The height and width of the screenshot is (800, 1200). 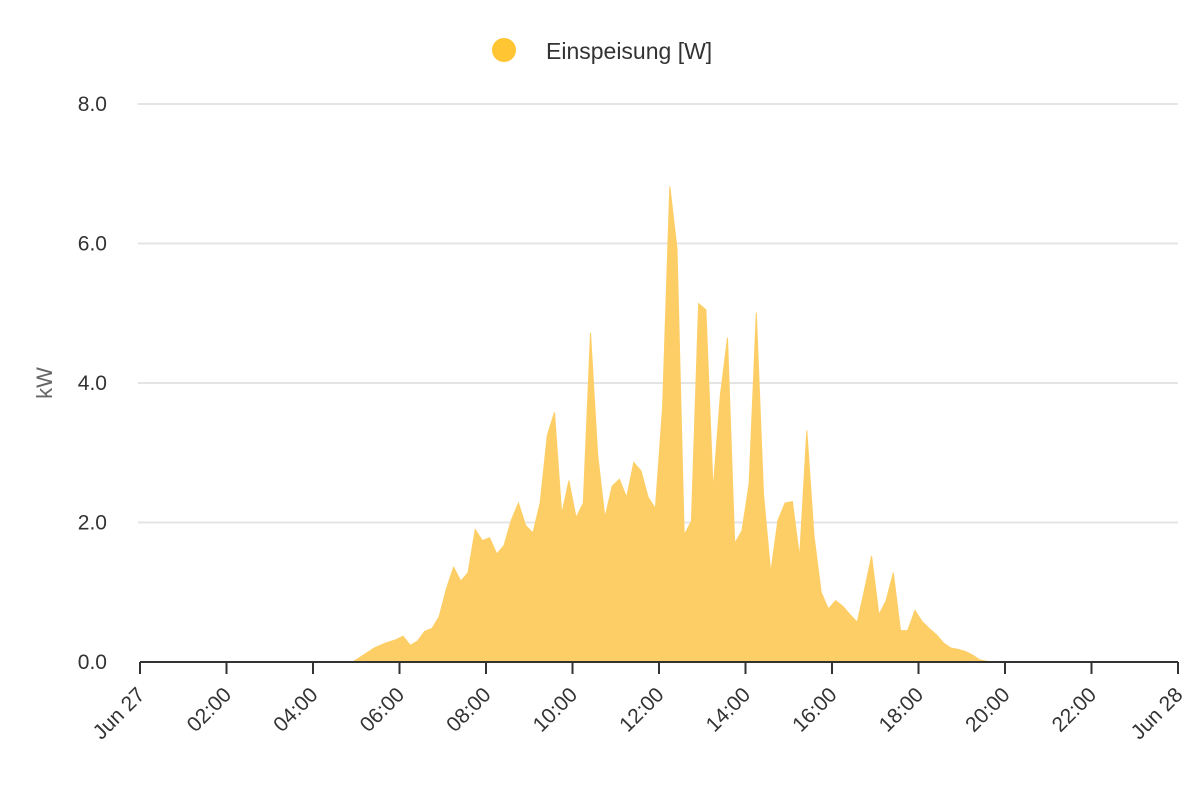 I want to click on x-tick-label: 08:00, so click(x=468, y=709).